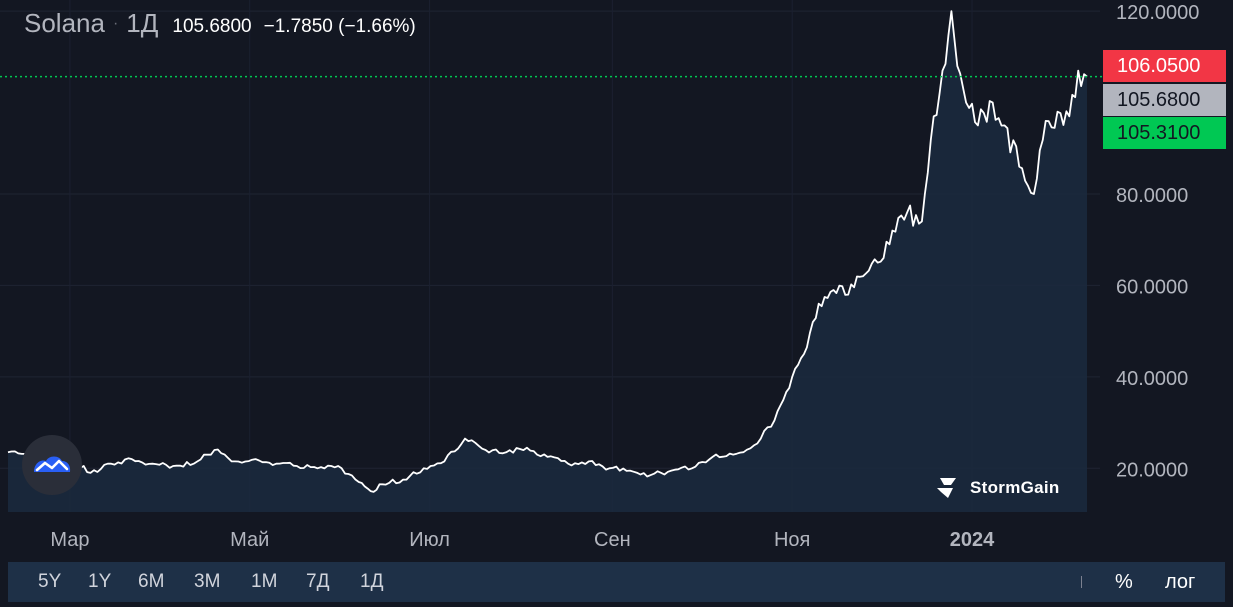 Image resolution: width=1233 pixels, height=607 pixels. What do you see at coordinates (1124, 582) in the screenshot?
I see `percent-scale-button: %` at bounding box center [1124, 582].